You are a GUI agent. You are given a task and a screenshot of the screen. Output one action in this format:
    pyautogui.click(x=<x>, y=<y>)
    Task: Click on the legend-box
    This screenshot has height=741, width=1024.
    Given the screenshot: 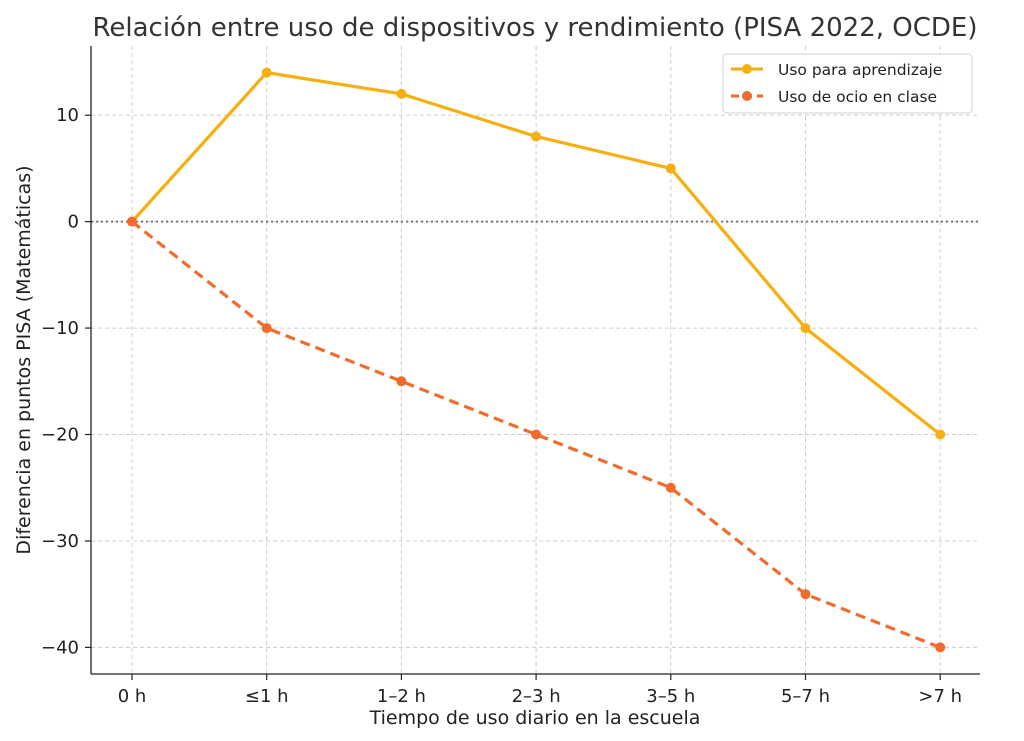 What is the action you would take?
    pyautogui.click(x=847, y=83)
    